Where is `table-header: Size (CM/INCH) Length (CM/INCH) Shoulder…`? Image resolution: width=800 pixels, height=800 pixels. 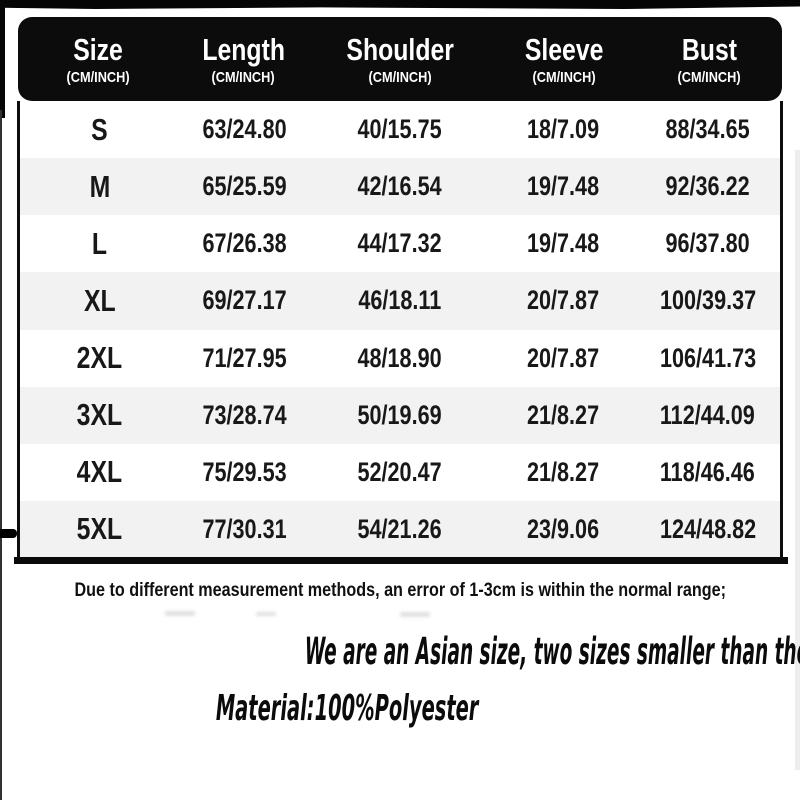 table-header: Size (CM/INCH) Length (CM/INCH) Shoulder… is located at coordinates (400, 59).